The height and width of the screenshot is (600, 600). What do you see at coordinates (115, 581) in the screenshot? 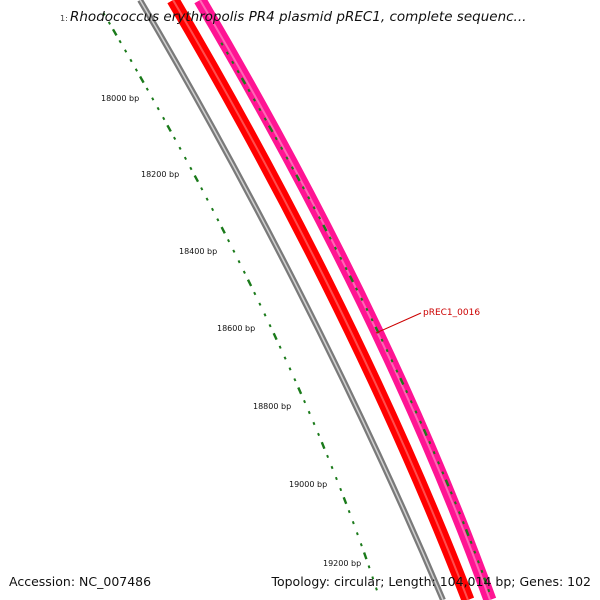
I see `accession-value: NC_007486` at bounding box center [115, 581].